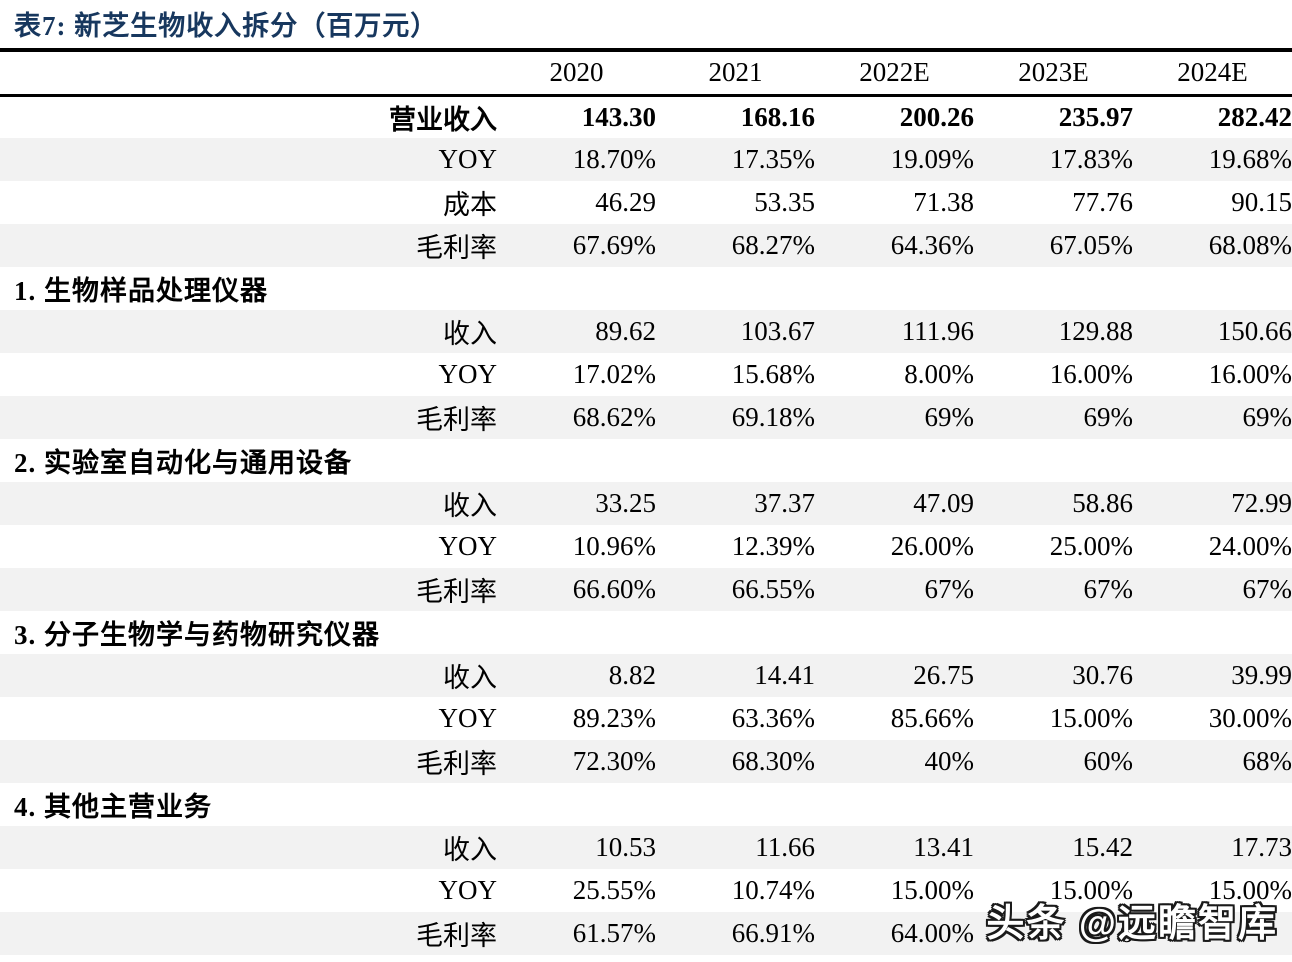 The height and width of the screenshot is (962, 1292). I want to click on cell-value: 85.66%, so click(932, 718).